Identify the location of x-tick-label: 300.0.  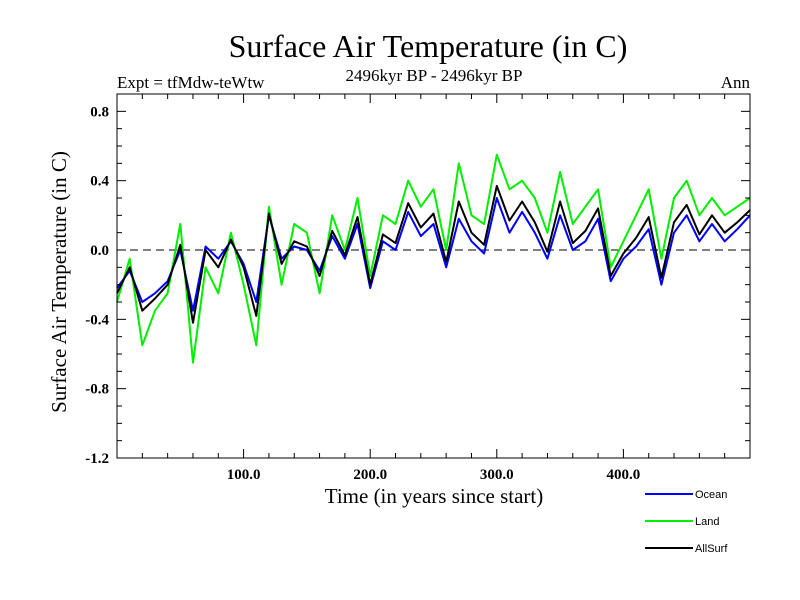
(497, 475).